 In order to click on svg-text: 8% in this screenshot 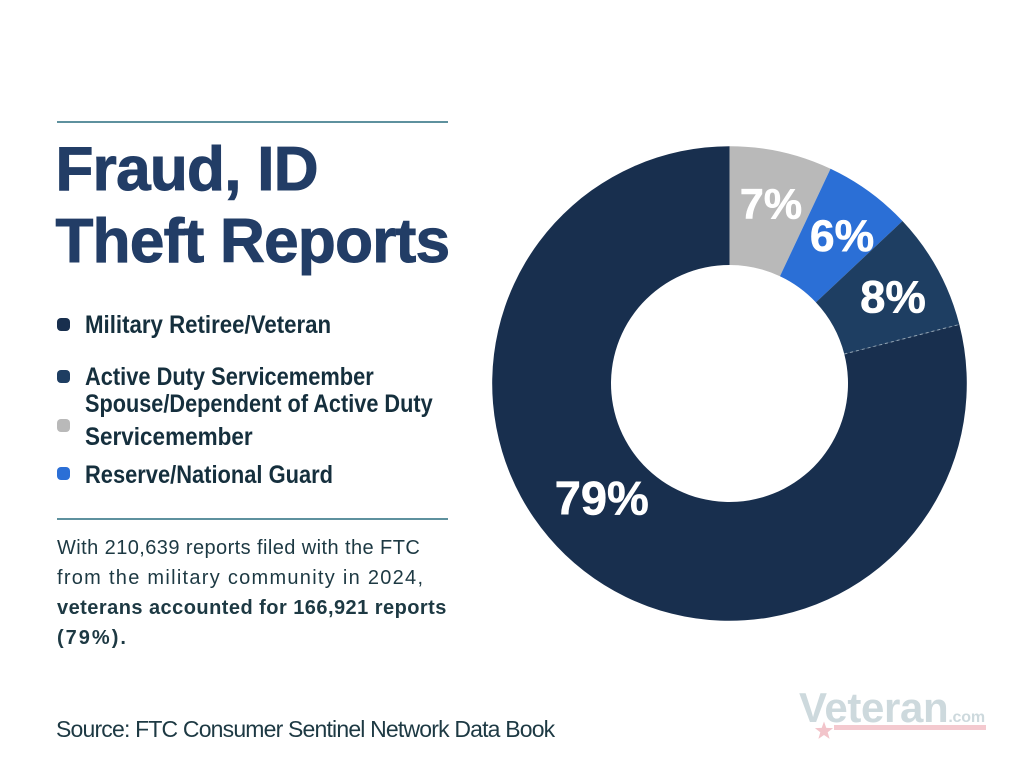, I will do `click(893, 297)`.